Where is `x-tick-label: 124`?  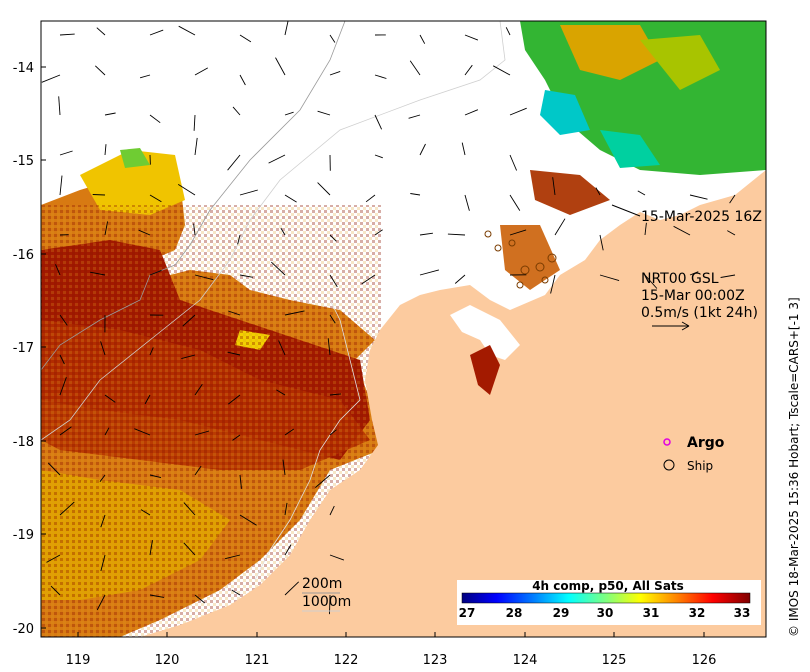 x-tick-label: 124 is located at coordinates (525, 660).